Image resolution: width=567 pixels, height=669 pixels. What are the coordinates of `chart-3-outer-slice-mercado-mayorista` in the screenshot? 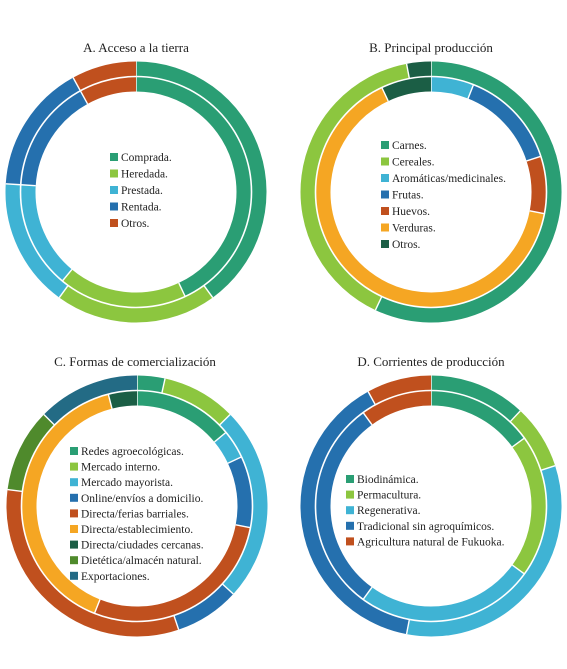 It's located at (243, 504).